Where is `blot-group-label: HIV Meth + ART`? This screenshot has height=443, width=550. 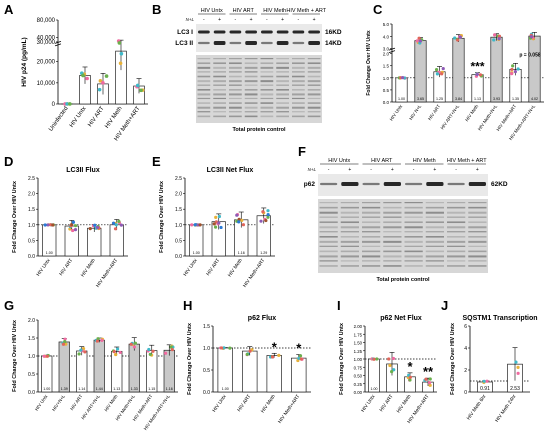
blot-group-label: HIV Meth + ART is located at coordinates (306, 11).